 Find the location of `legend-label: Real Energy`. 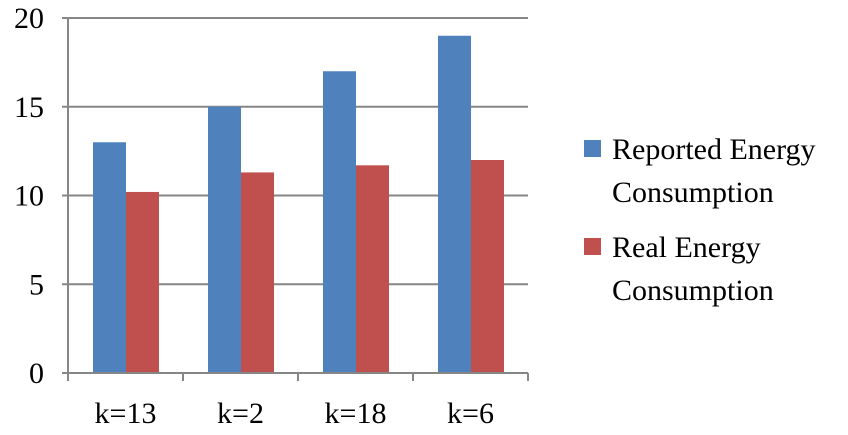

legend-label: Real Energy is located at coordinates (686, 247).